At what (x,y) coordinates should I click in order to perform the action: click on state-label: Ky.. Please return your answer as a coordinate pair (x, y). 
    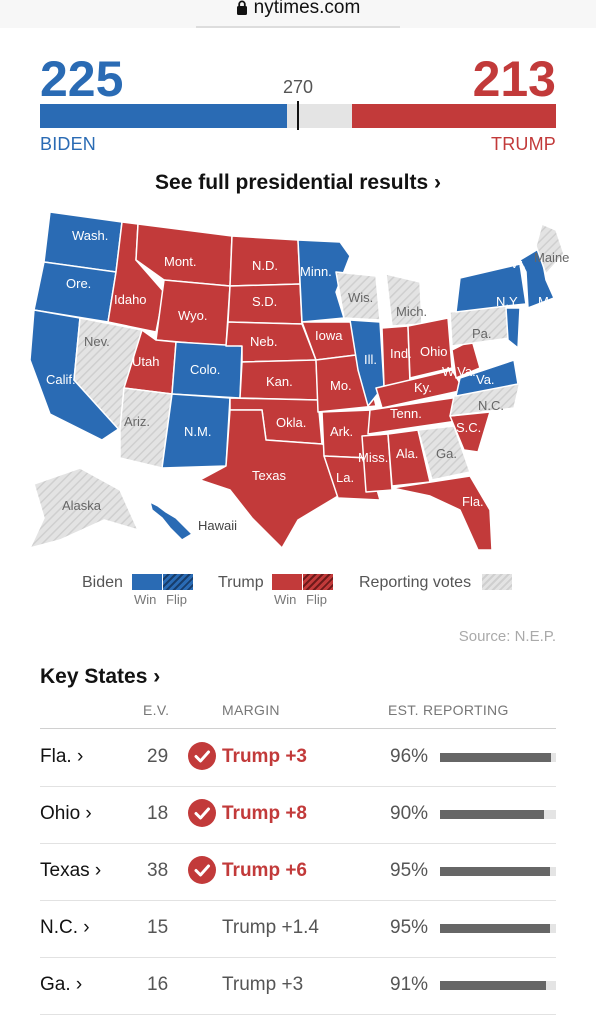
    Looking at the image, I should click on (423, 387).